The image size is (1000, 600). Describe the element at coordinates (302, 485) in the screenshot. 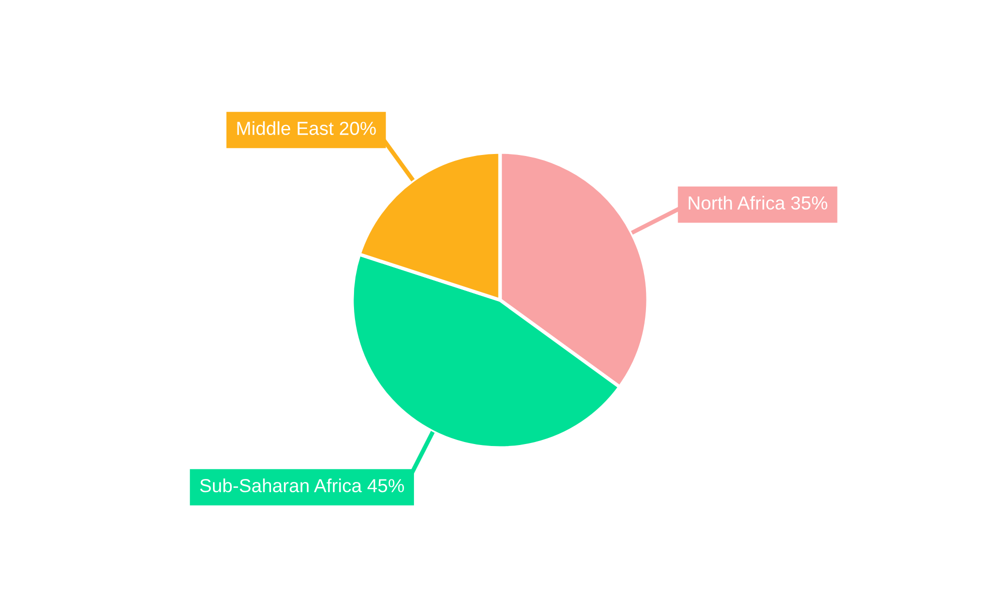

I see `slice-label: Sub-Saharan Africa 45%` at that location.